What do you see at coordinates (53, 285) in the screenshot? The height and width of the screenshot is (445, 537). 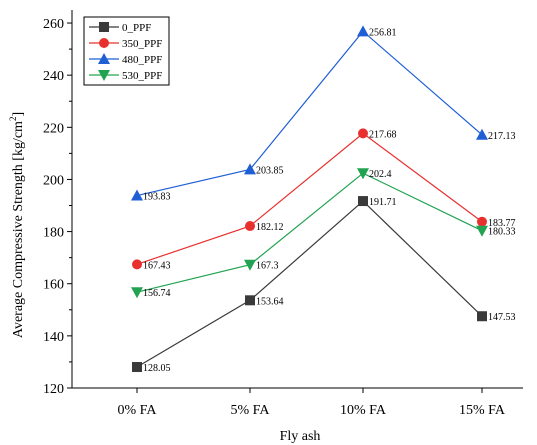 I see `y-tick-label: 160` at bounding box center [53, 285].